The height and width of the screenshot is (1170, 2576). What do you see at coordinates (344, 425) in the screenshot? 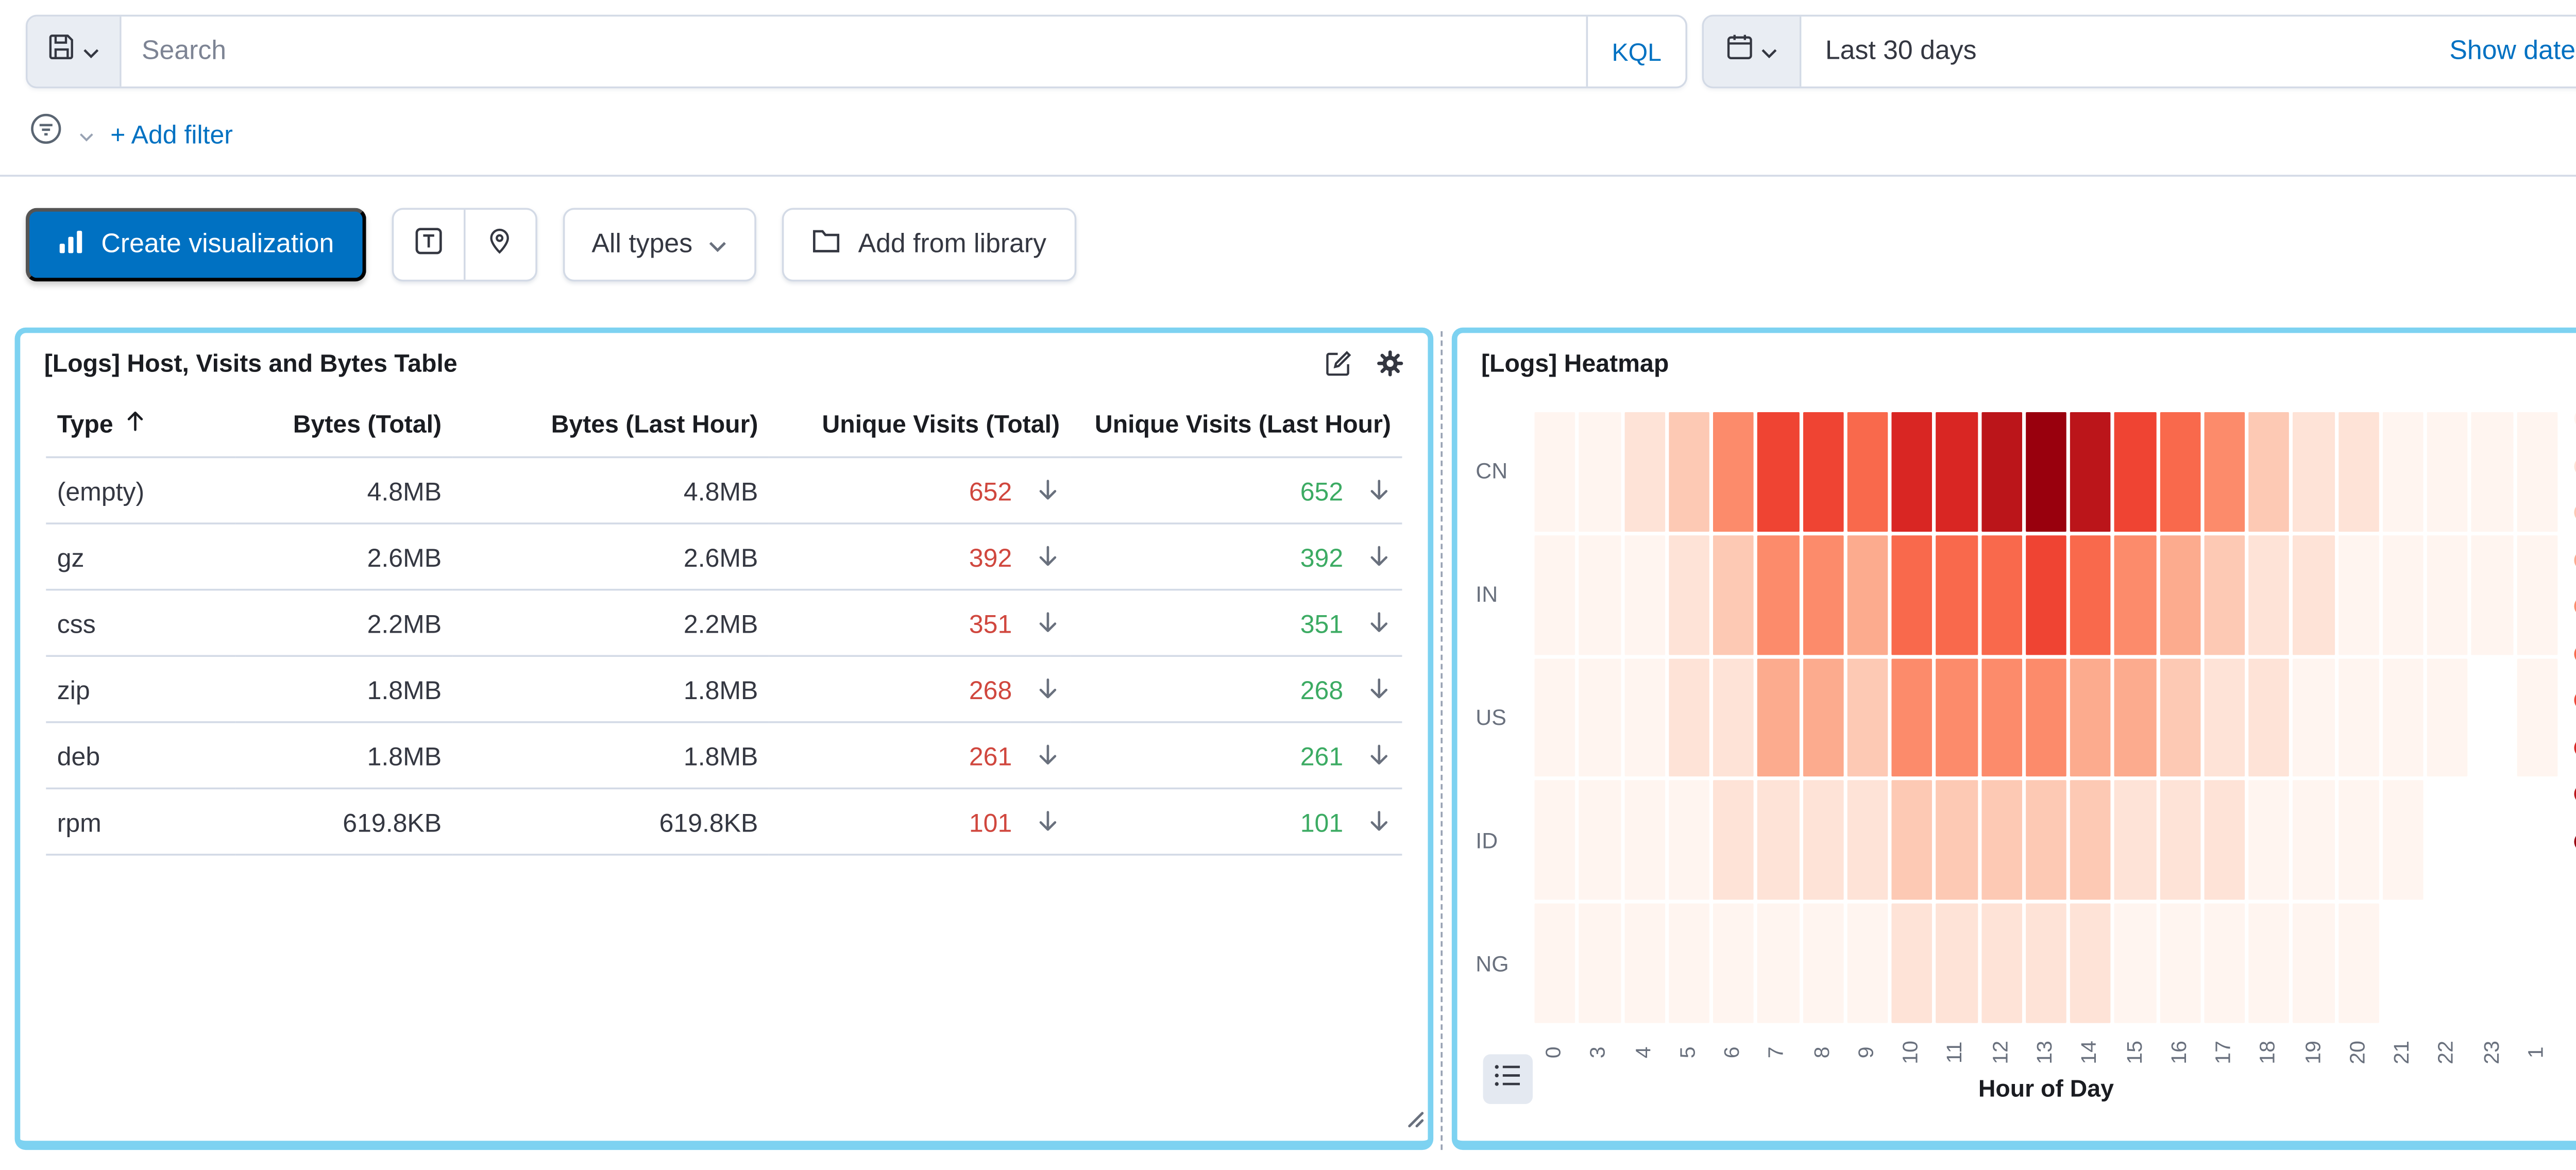
I see `column-header-bytes-total: Bytes (Total)` at bounding box center [344, 425].